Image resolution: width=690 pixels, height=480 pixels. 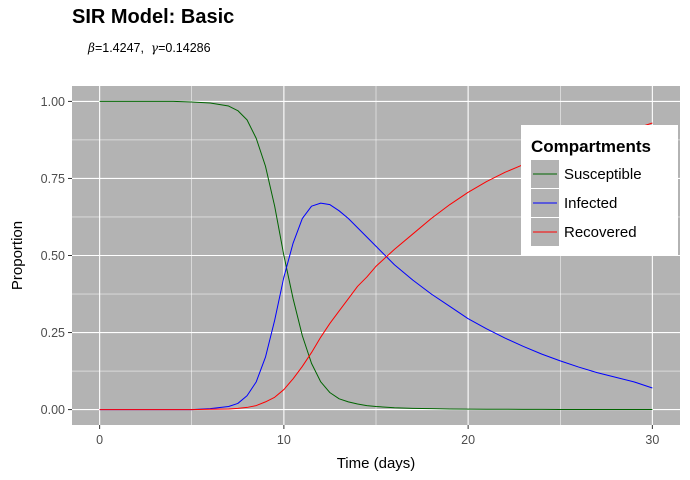 I want to click on legend-label-susceptible: Susceptible, so click(x=603, y=174).